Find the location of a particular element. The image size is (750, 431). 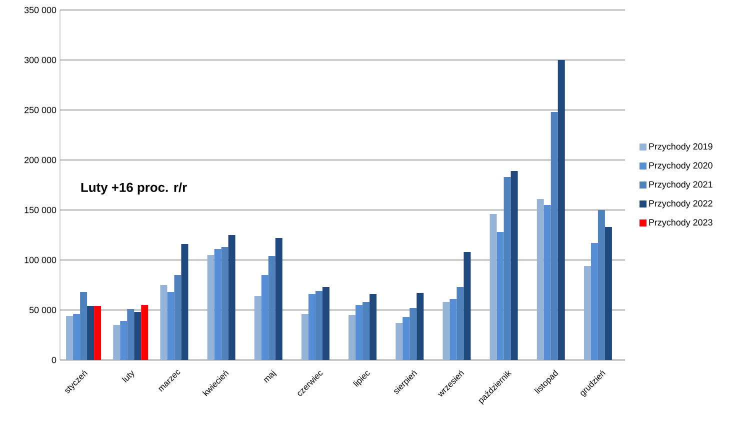

y-tick-label: 100 000 is located at coordinates (40, 260).